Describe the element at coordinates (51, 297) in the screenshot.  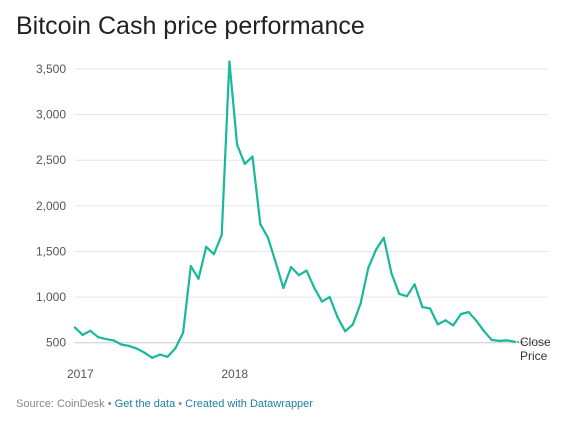
I see `y-tick-label: 1,000` at that location.